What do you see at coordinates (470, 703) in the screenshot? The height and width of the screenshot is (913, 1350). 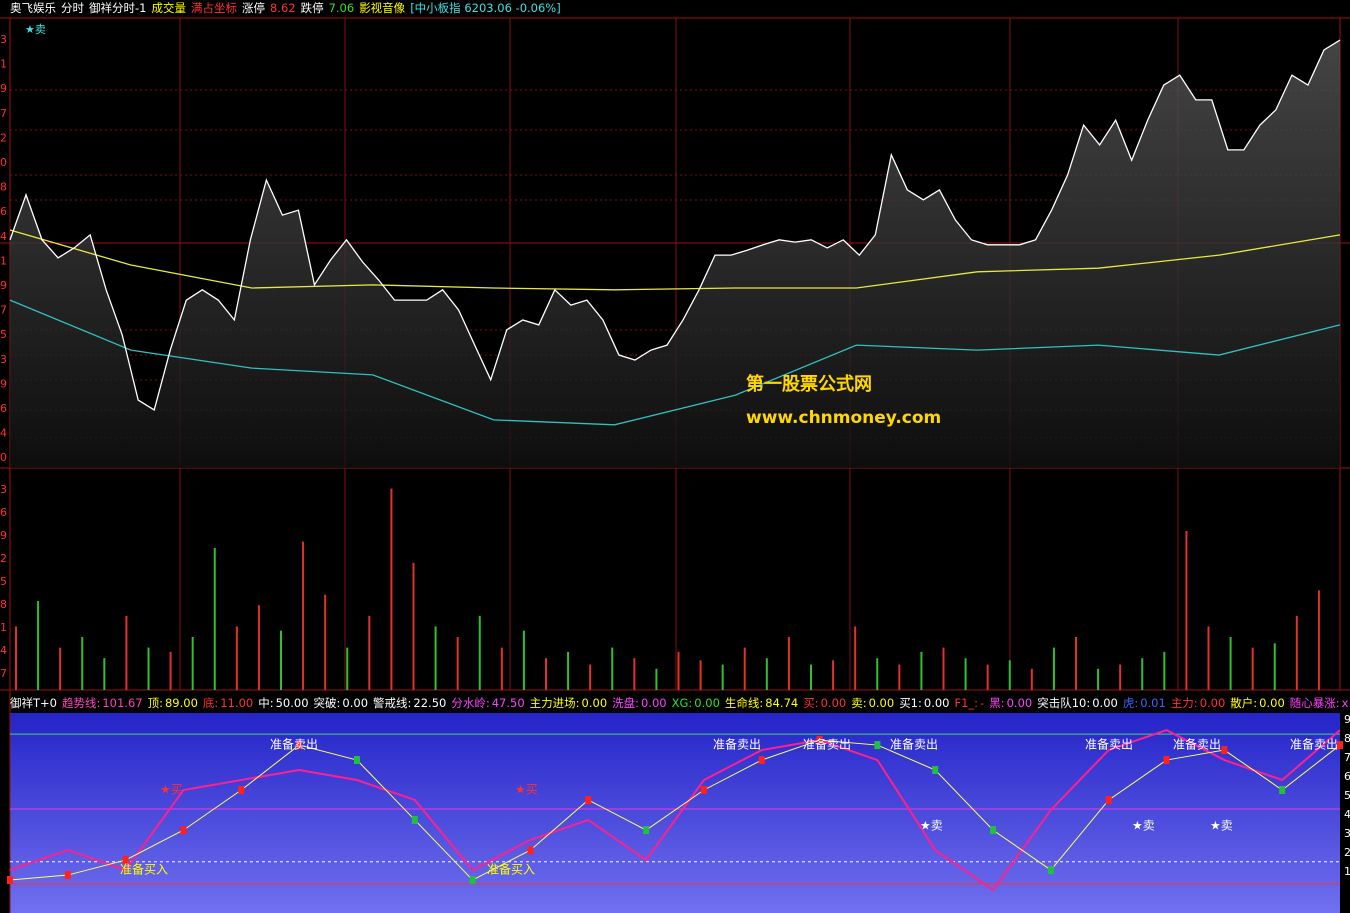 I see `item-name: 分水岭:` at bounding box center [470, 703].